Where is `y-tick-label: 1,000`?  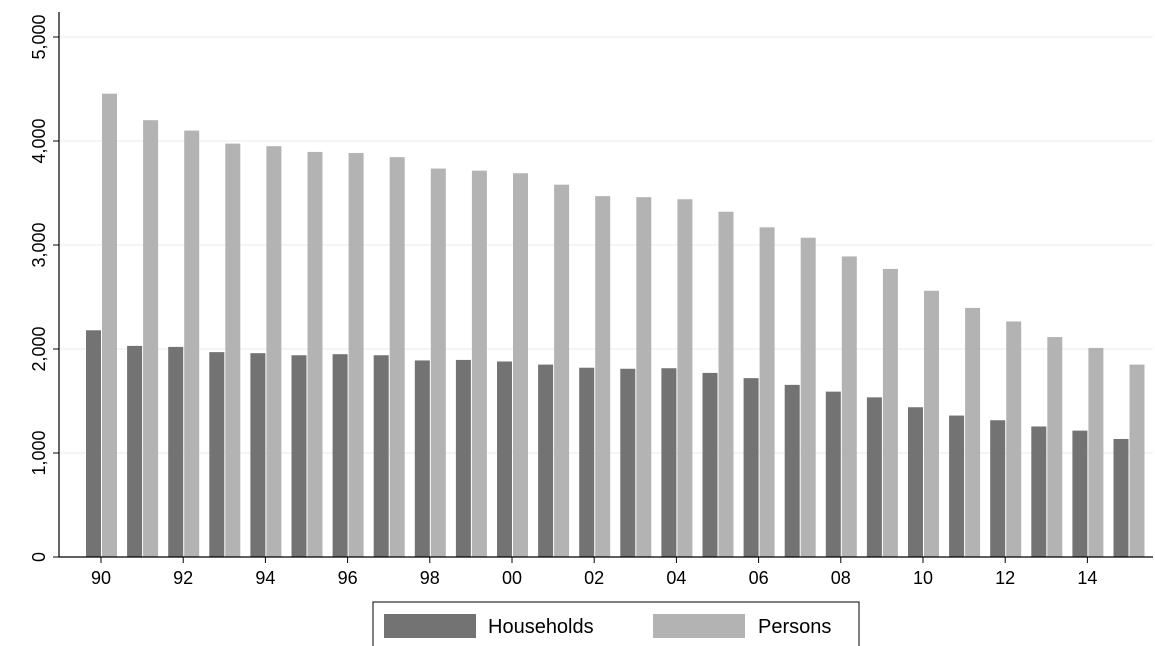 y-tick-label: 1,000 is located at coordinates (39, 452).